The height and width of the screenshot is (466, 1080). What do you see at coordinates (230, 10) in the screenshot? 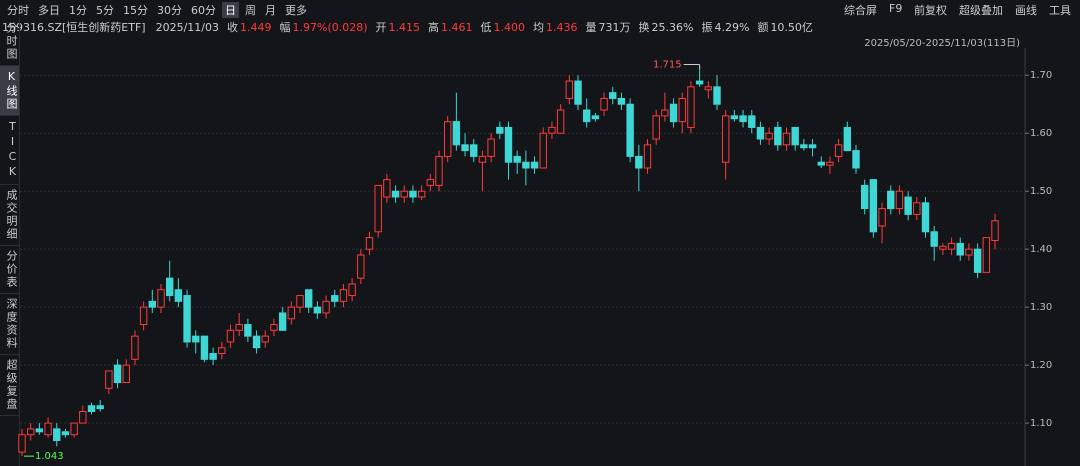
I see `period-tab: 日` at bounding box center [230, 10].